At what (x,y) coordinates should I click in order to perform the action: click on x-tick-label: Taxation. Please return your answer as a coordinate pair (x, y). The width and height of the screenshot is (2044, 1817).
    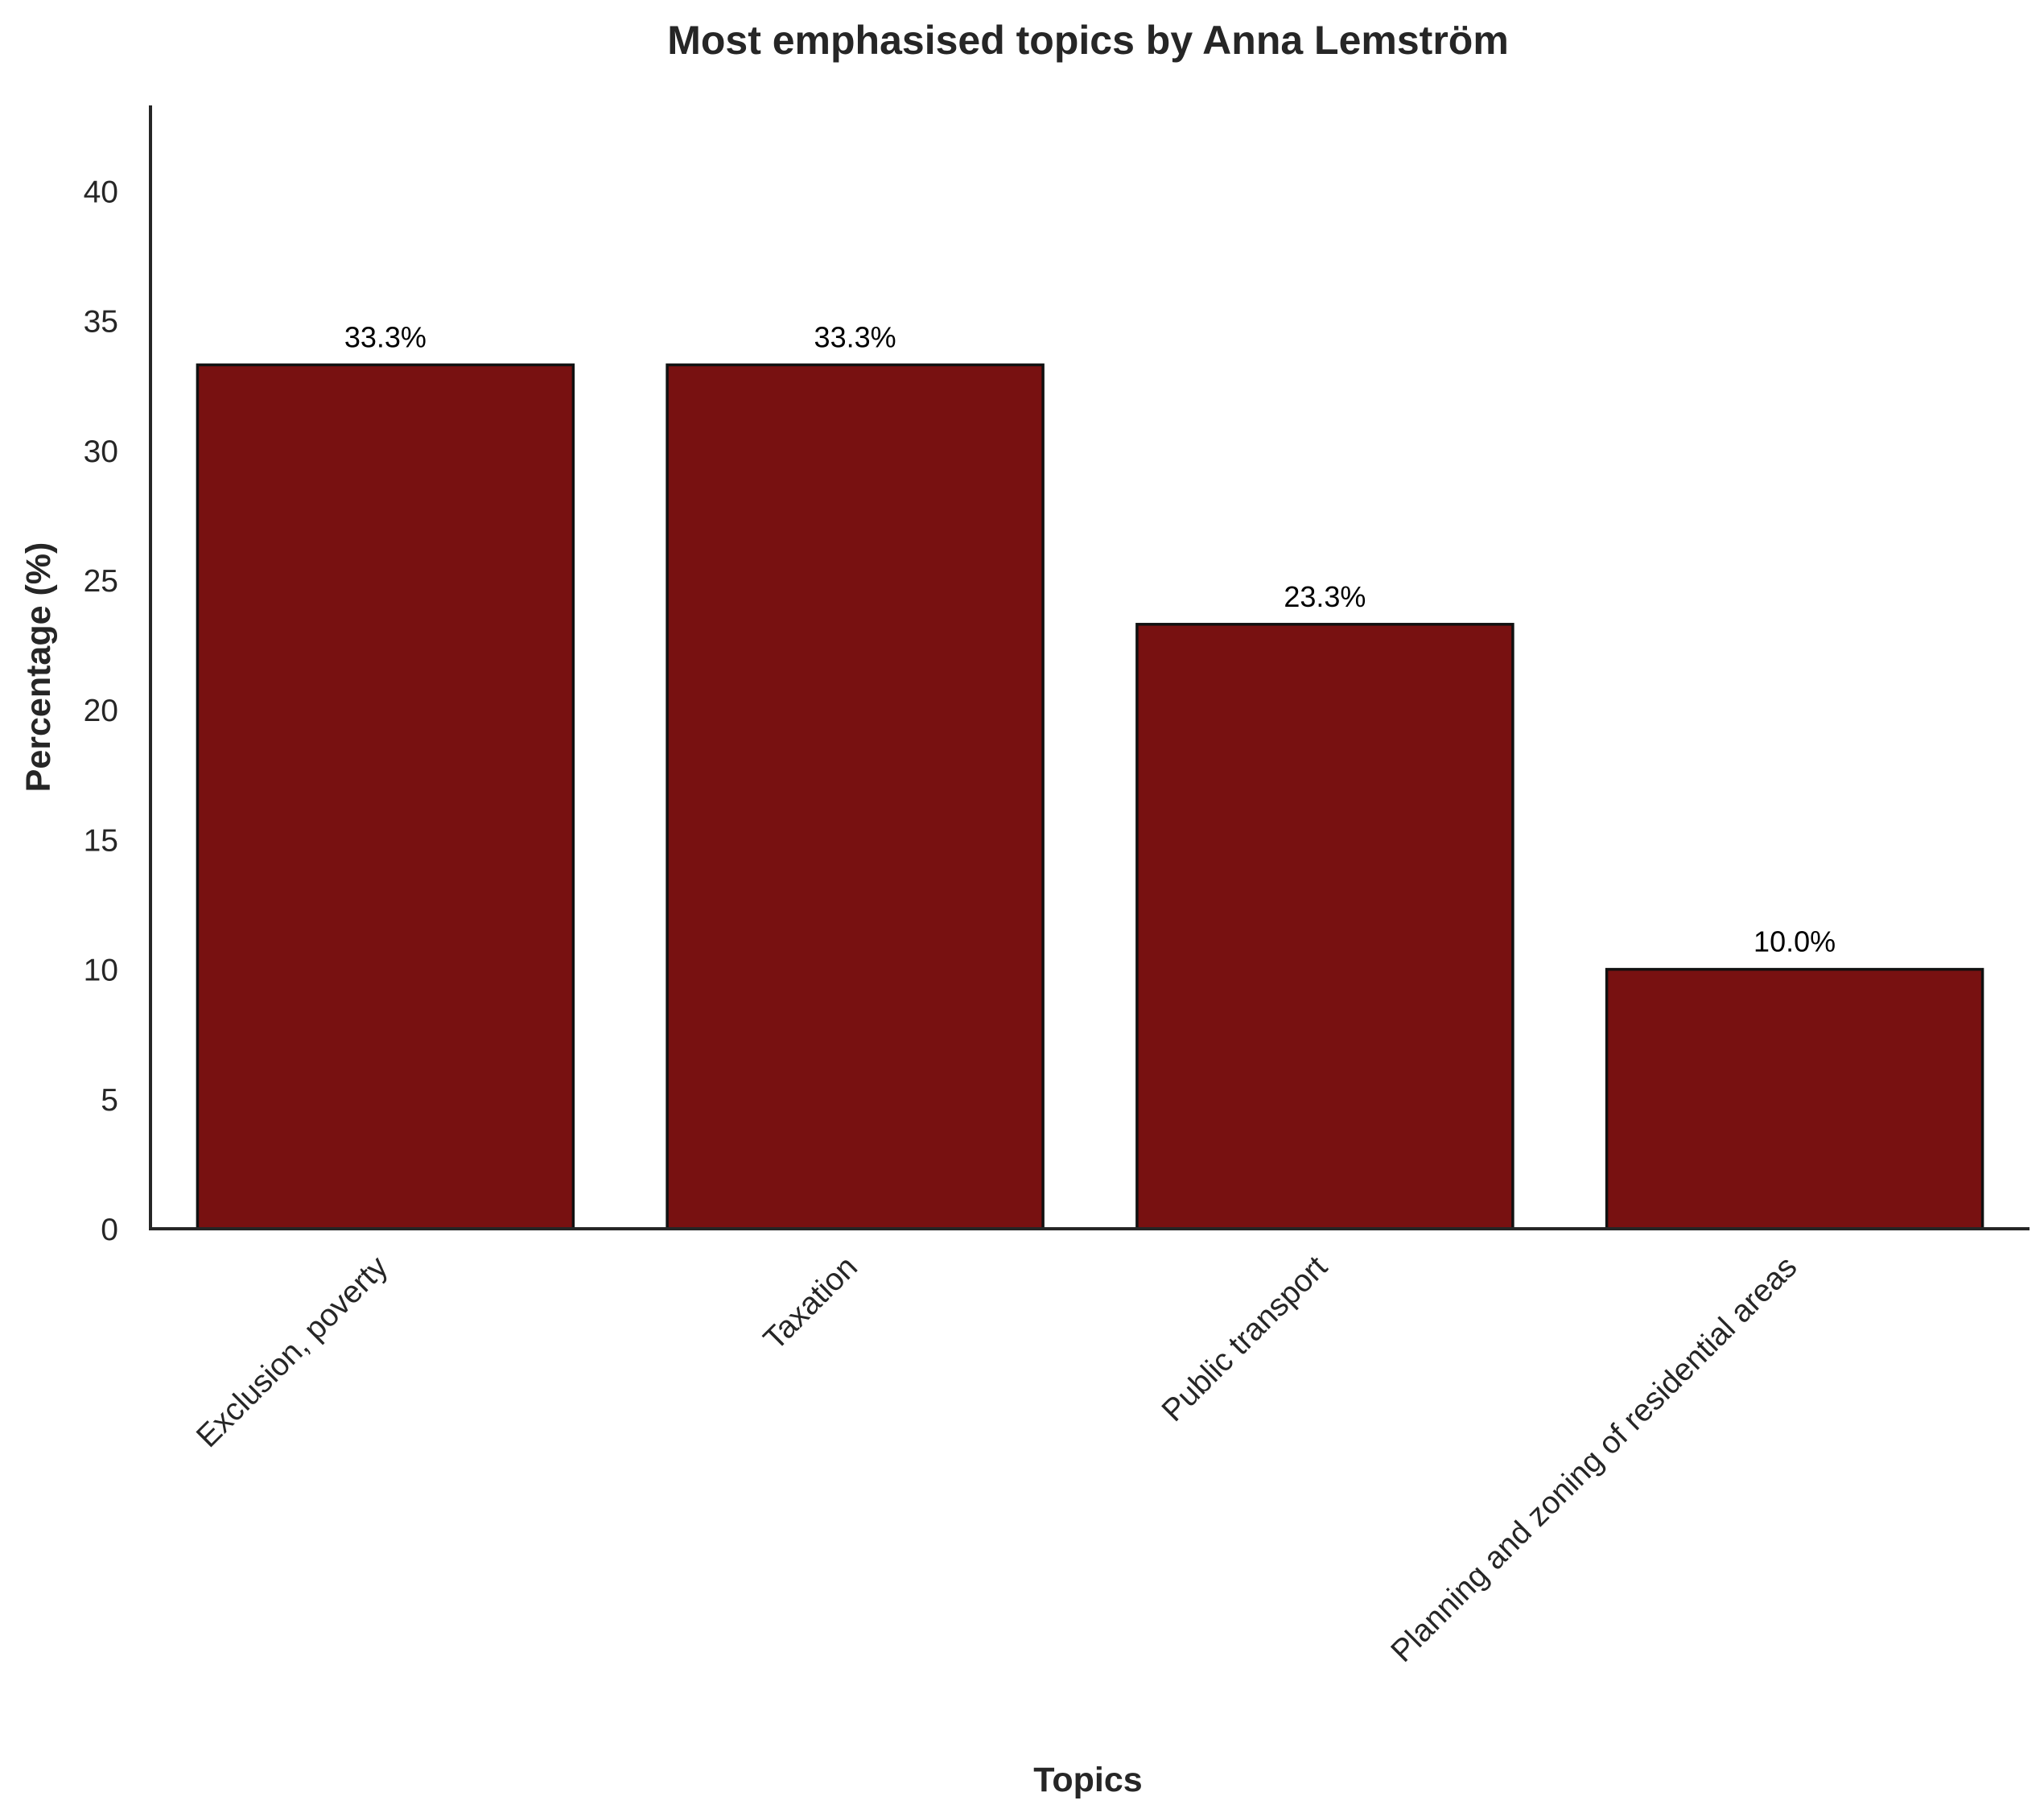
    Looking at the image, I should click on (810, 1303).